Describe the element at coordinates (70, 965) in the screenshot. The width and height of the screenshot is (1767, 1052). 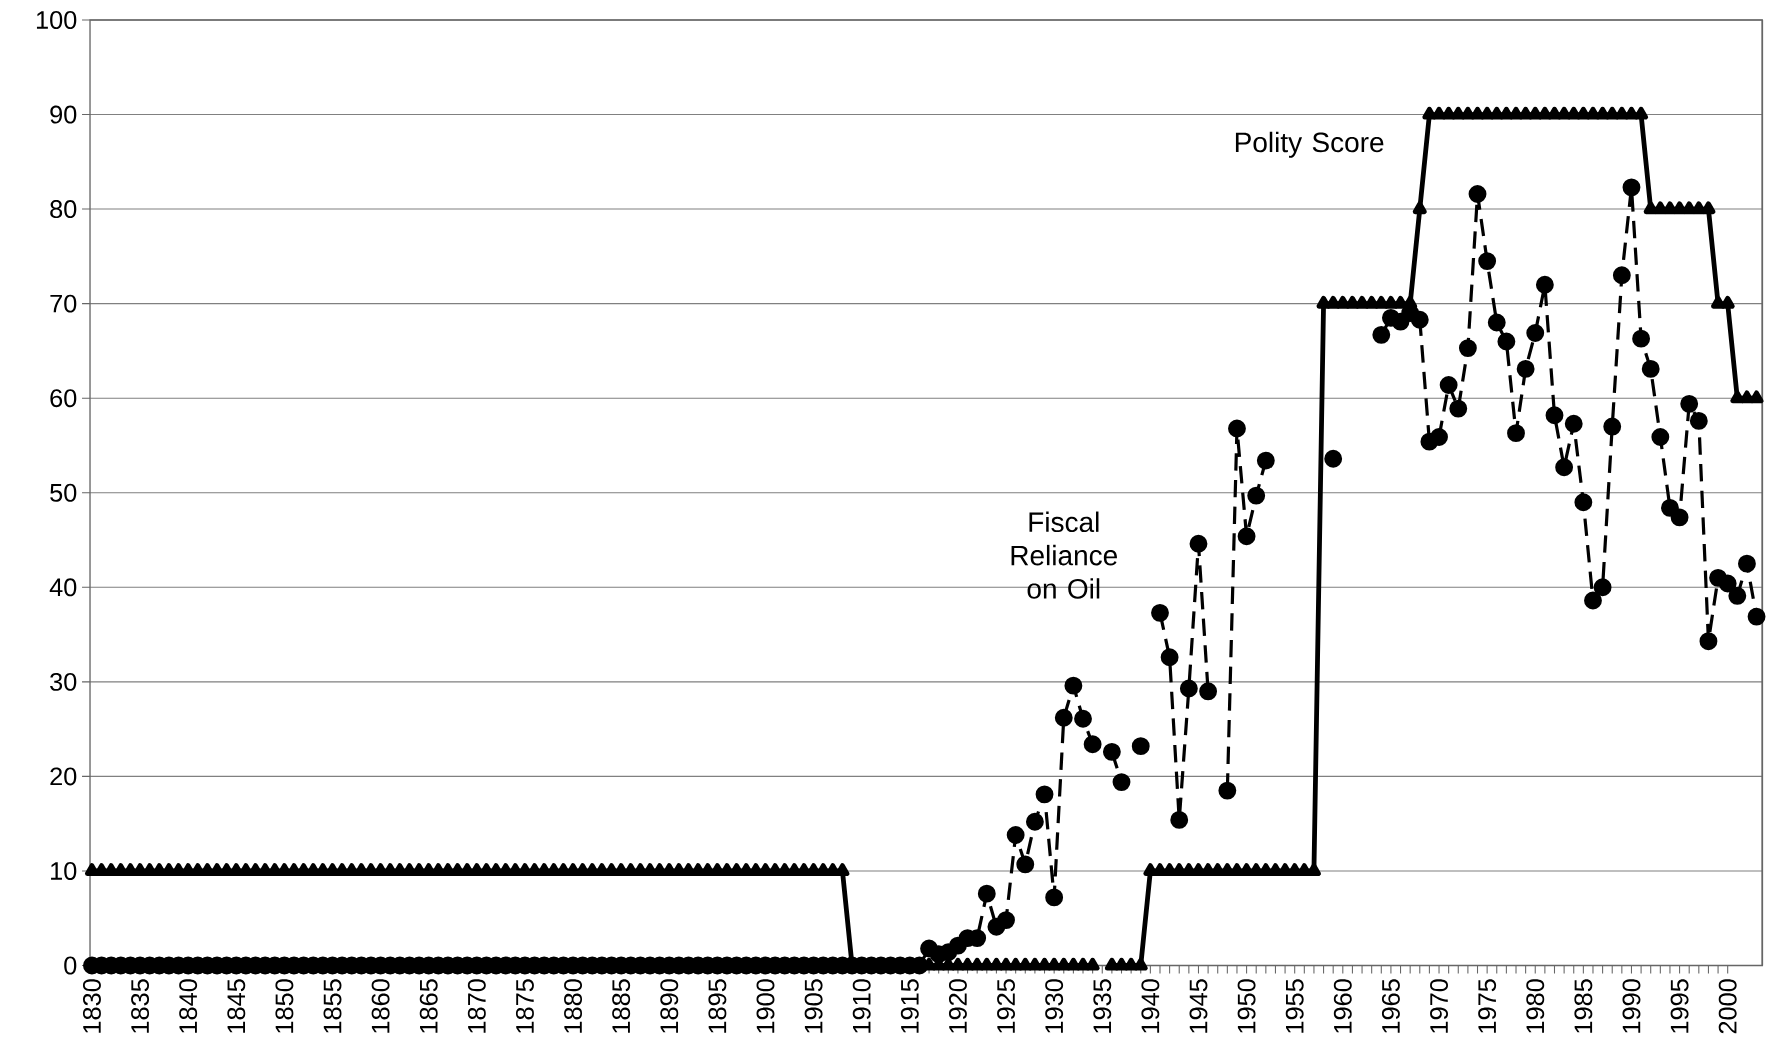
I see `y-tick-label: 0` at that location.